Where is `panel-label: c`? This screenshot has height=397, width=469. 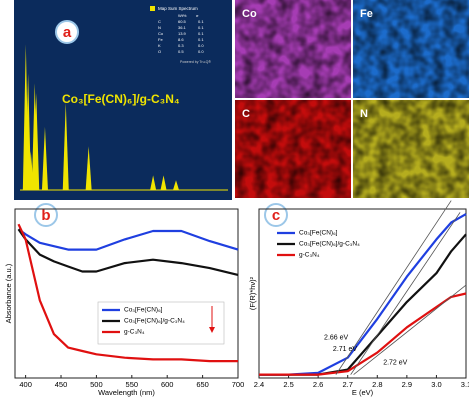
panel-label: c is located at coordinates (276, 215).